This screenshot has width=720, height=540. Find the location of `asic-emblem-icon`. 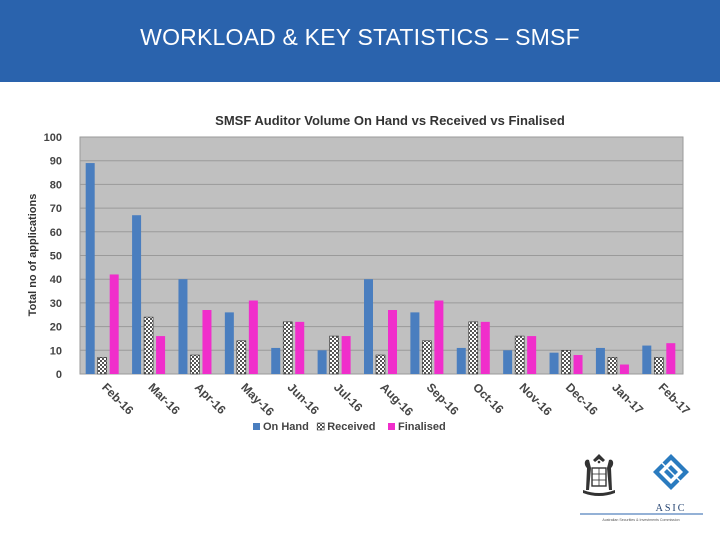

asic-emblem-icon is located at coordinates (671, 472).